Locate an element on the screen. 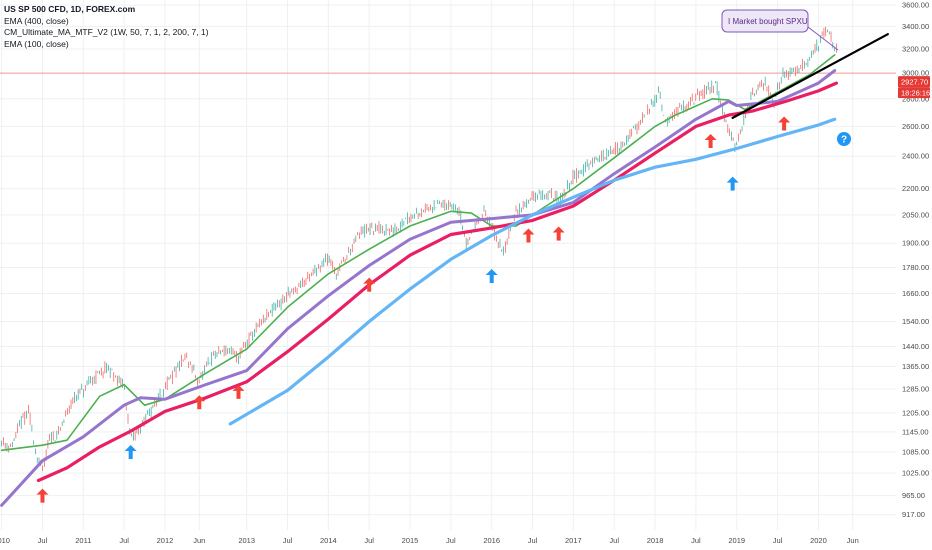 The image size is (932, 550). x-tick-label: 2019 is located at coordinates (736, 540).